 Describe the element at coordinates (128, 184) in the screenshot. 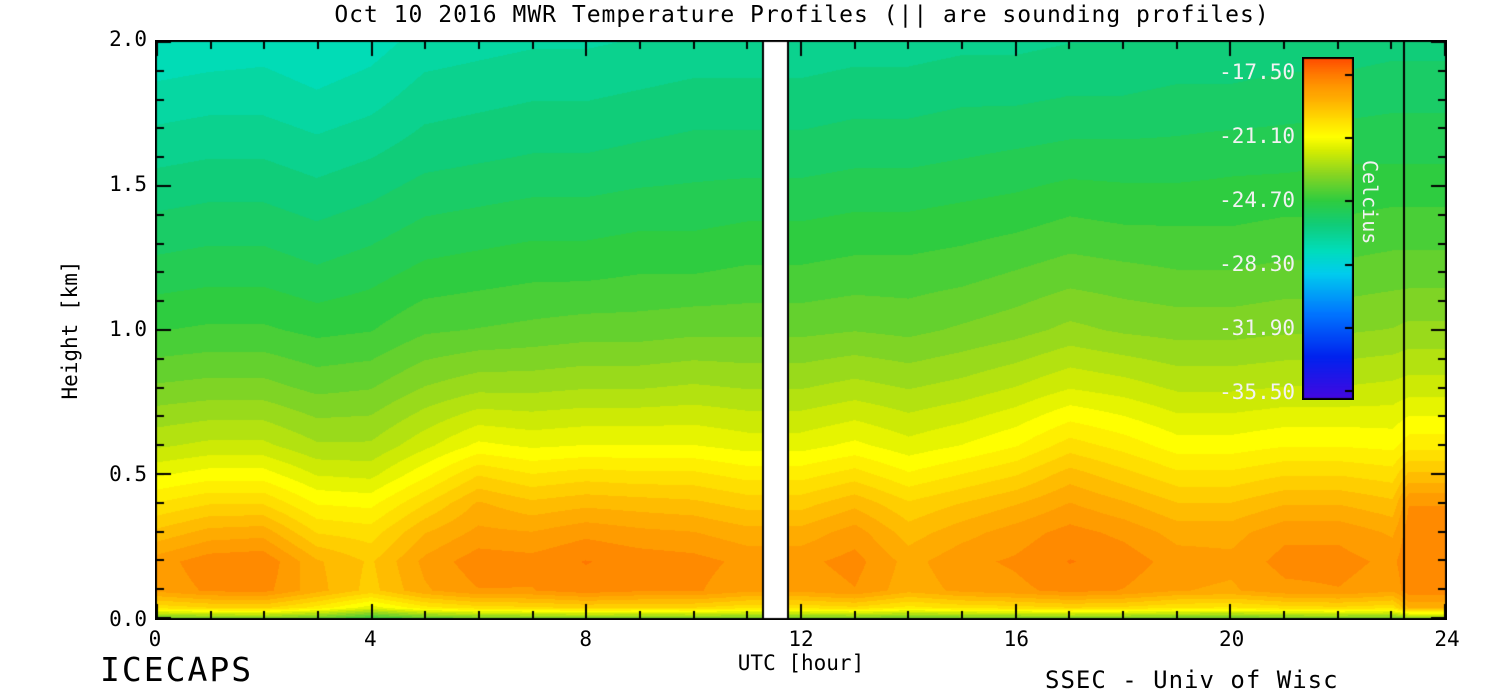

I see `y-tick-label: 1.5` at that location.